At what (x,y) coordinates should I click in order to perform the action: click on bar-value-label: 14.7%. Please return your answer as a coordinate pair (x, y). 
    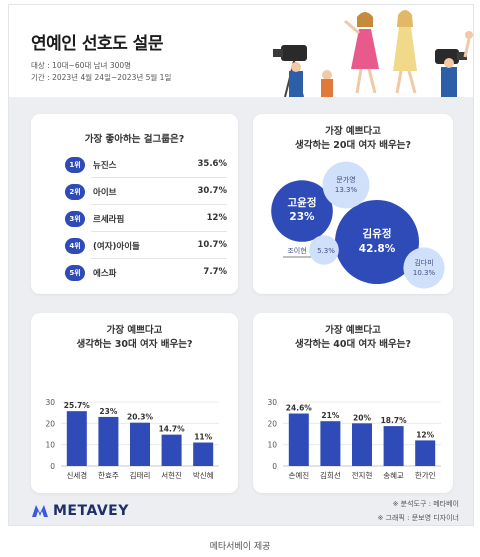
    Looking at the image, I should click on (172, 429).